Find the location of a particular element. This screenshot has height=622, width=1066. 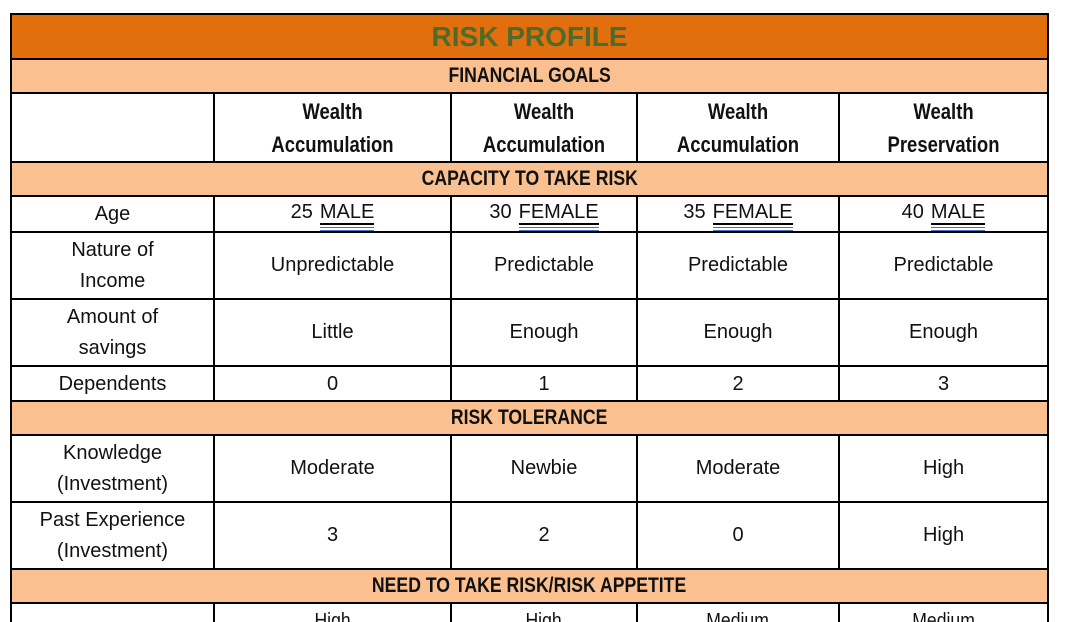

goal-header-col4: Wealth Preservation is located at coordinates (943, 127).